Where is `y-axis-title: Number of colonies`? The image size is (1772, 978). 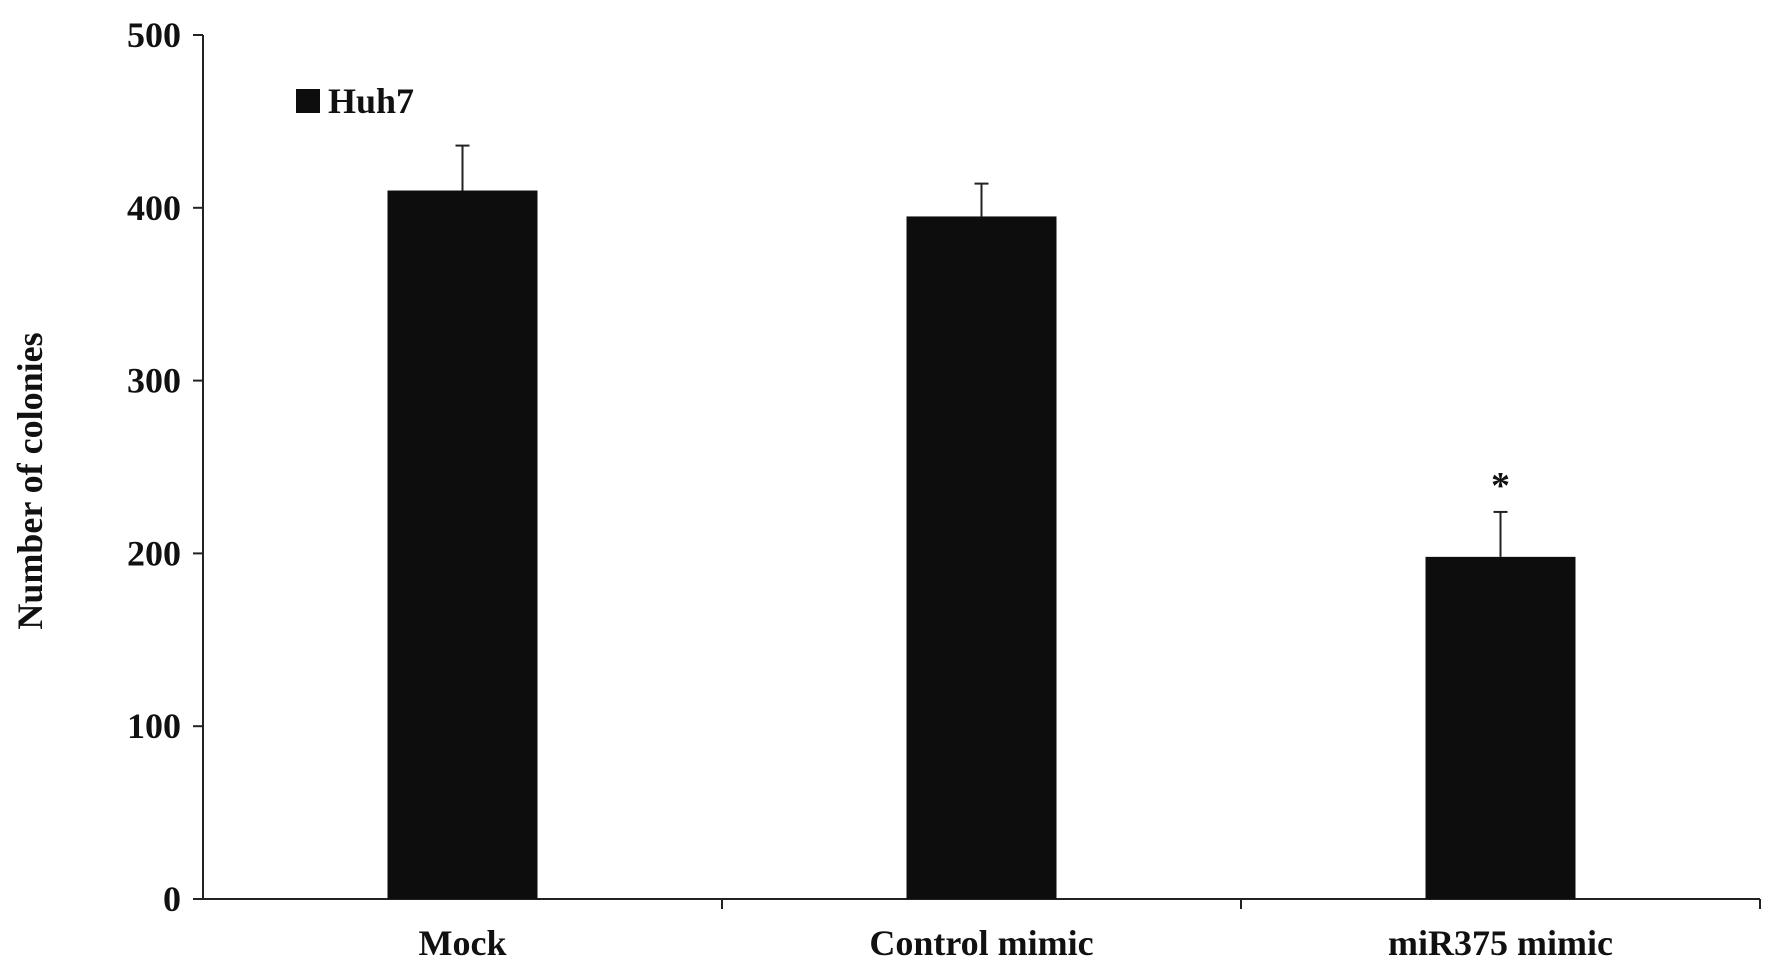
y-axis-title: Number of colonies is located at coordinates (30, 480).